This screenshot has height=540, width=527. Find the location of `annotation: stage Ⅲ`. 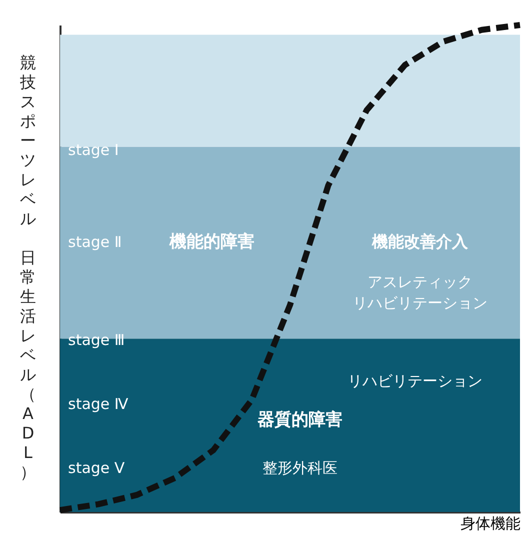

annotation: stage Ⅲ is located at coordinates (96, 340).